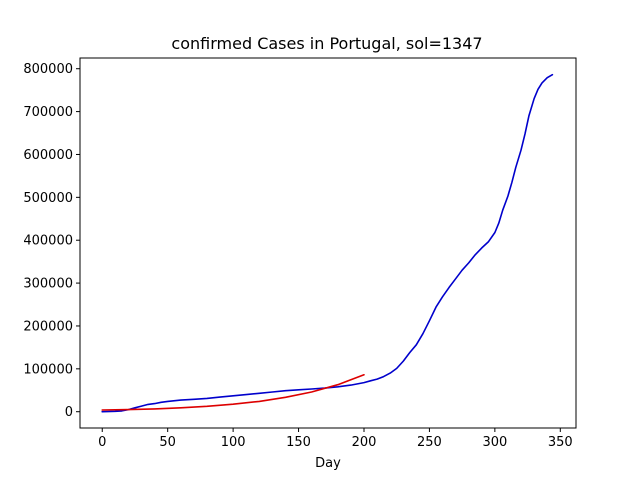  I want to click on y-tick-label: 700000, so click(48, 112).